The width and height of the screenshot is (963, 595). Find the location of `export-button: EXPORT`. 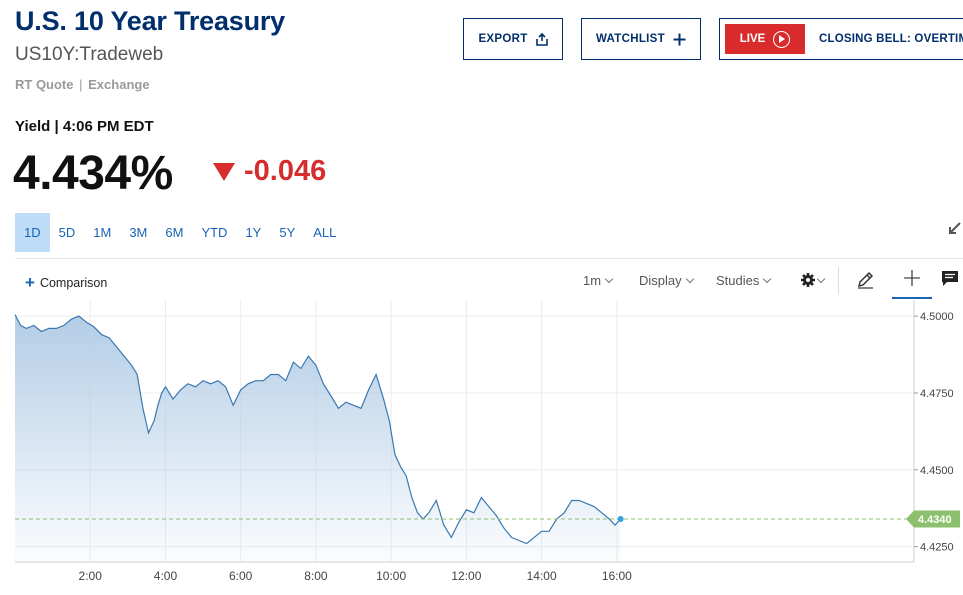

export-button: EXPORT is located at coordinates (513, 39).